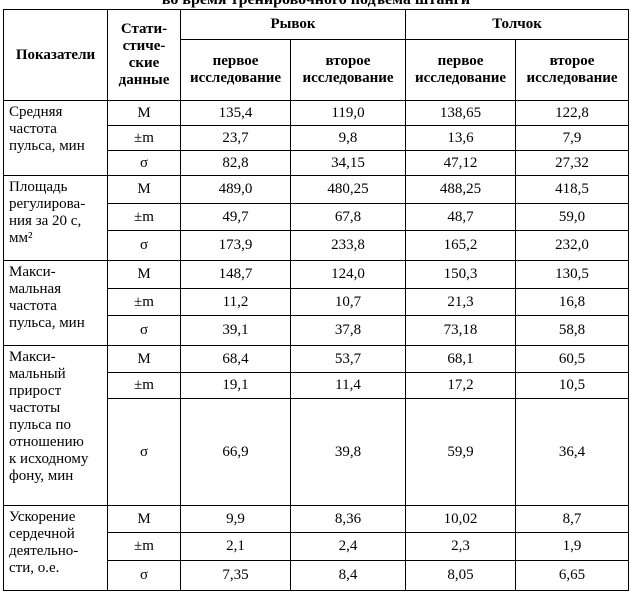 The height and width of the screenshot is (598, 632). What do you see at coordinates (572, 138) in the screenshot?
I see `value-cell: 7,9` at bounding box center [572, 138].